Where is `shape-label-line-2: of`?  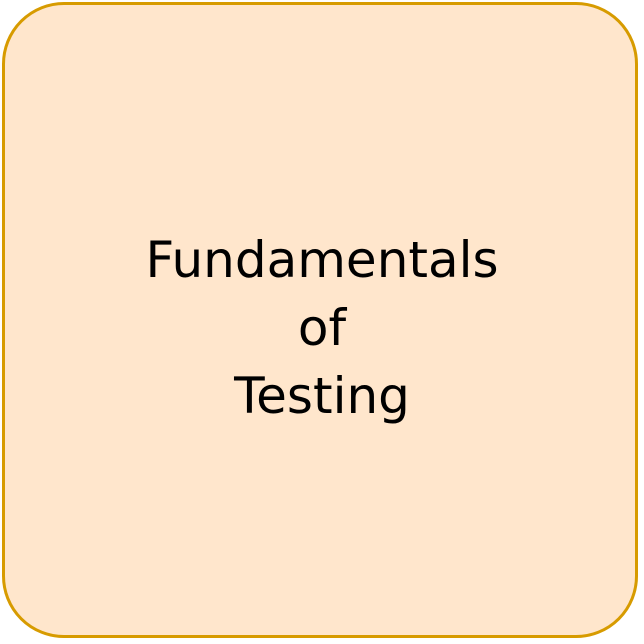 shape-label-line-2: of is located at coordinates (322, 328).